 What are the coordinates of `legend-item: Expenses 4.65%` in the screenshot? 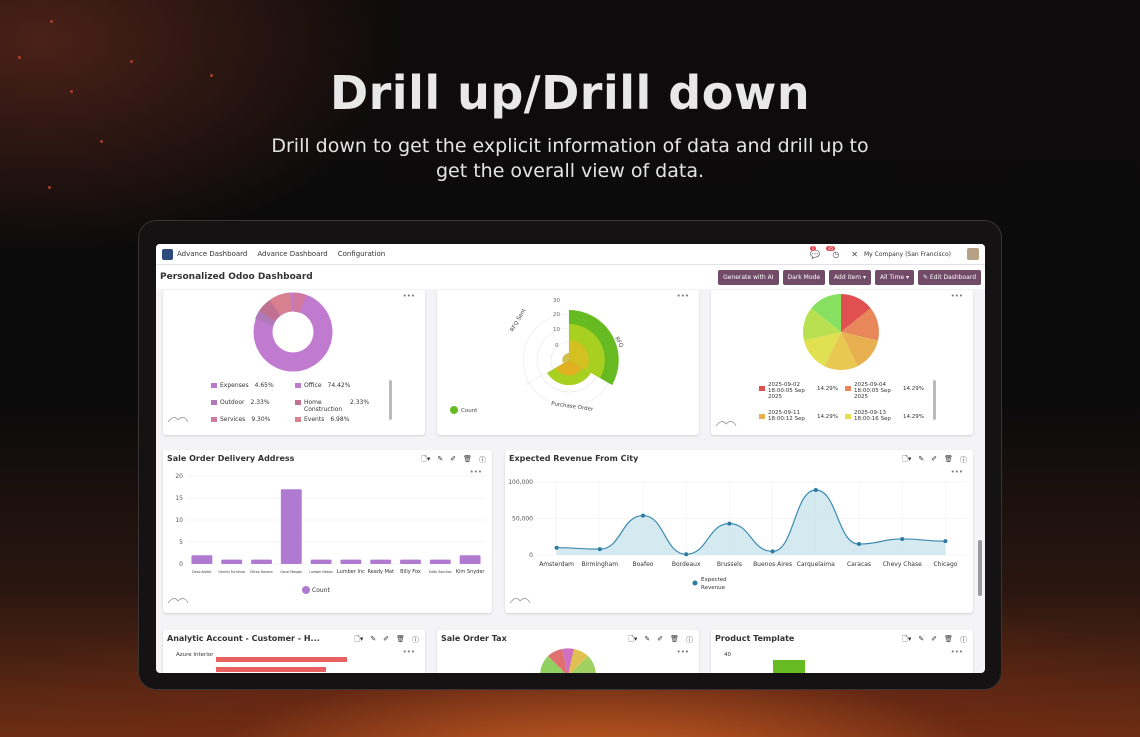 It's located at (252, 385).